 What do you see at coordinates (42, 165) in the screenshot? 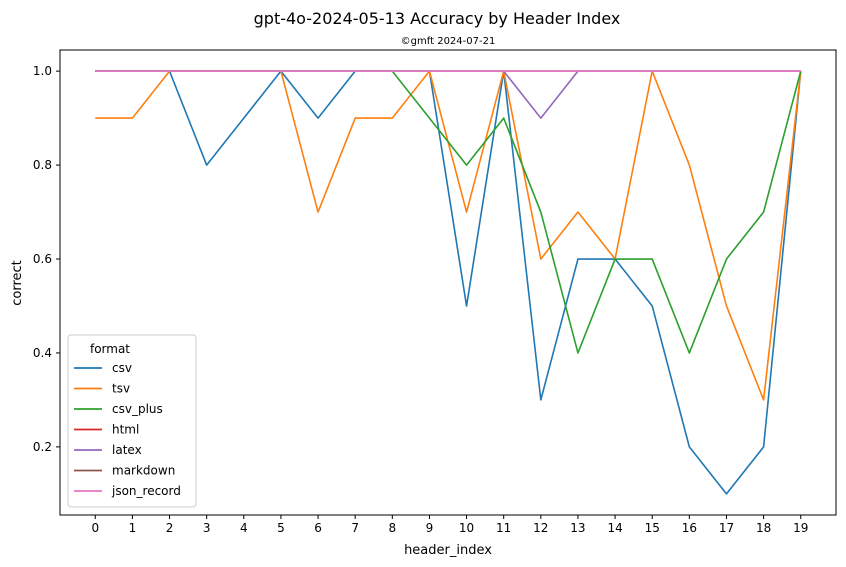
I see `y-tick-label: 0.8` at bounding box center [42, 165].